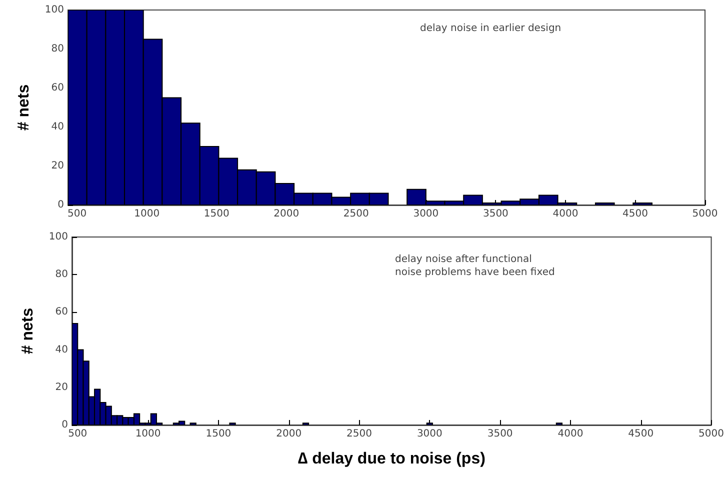 The width and height of the screenshot is (727, 477). What do you see at coordinates (392, 459) in the screenshot?
I see `x-axis-title: ∆ delay due to noise (ps)` at bounding box center [392, 459].